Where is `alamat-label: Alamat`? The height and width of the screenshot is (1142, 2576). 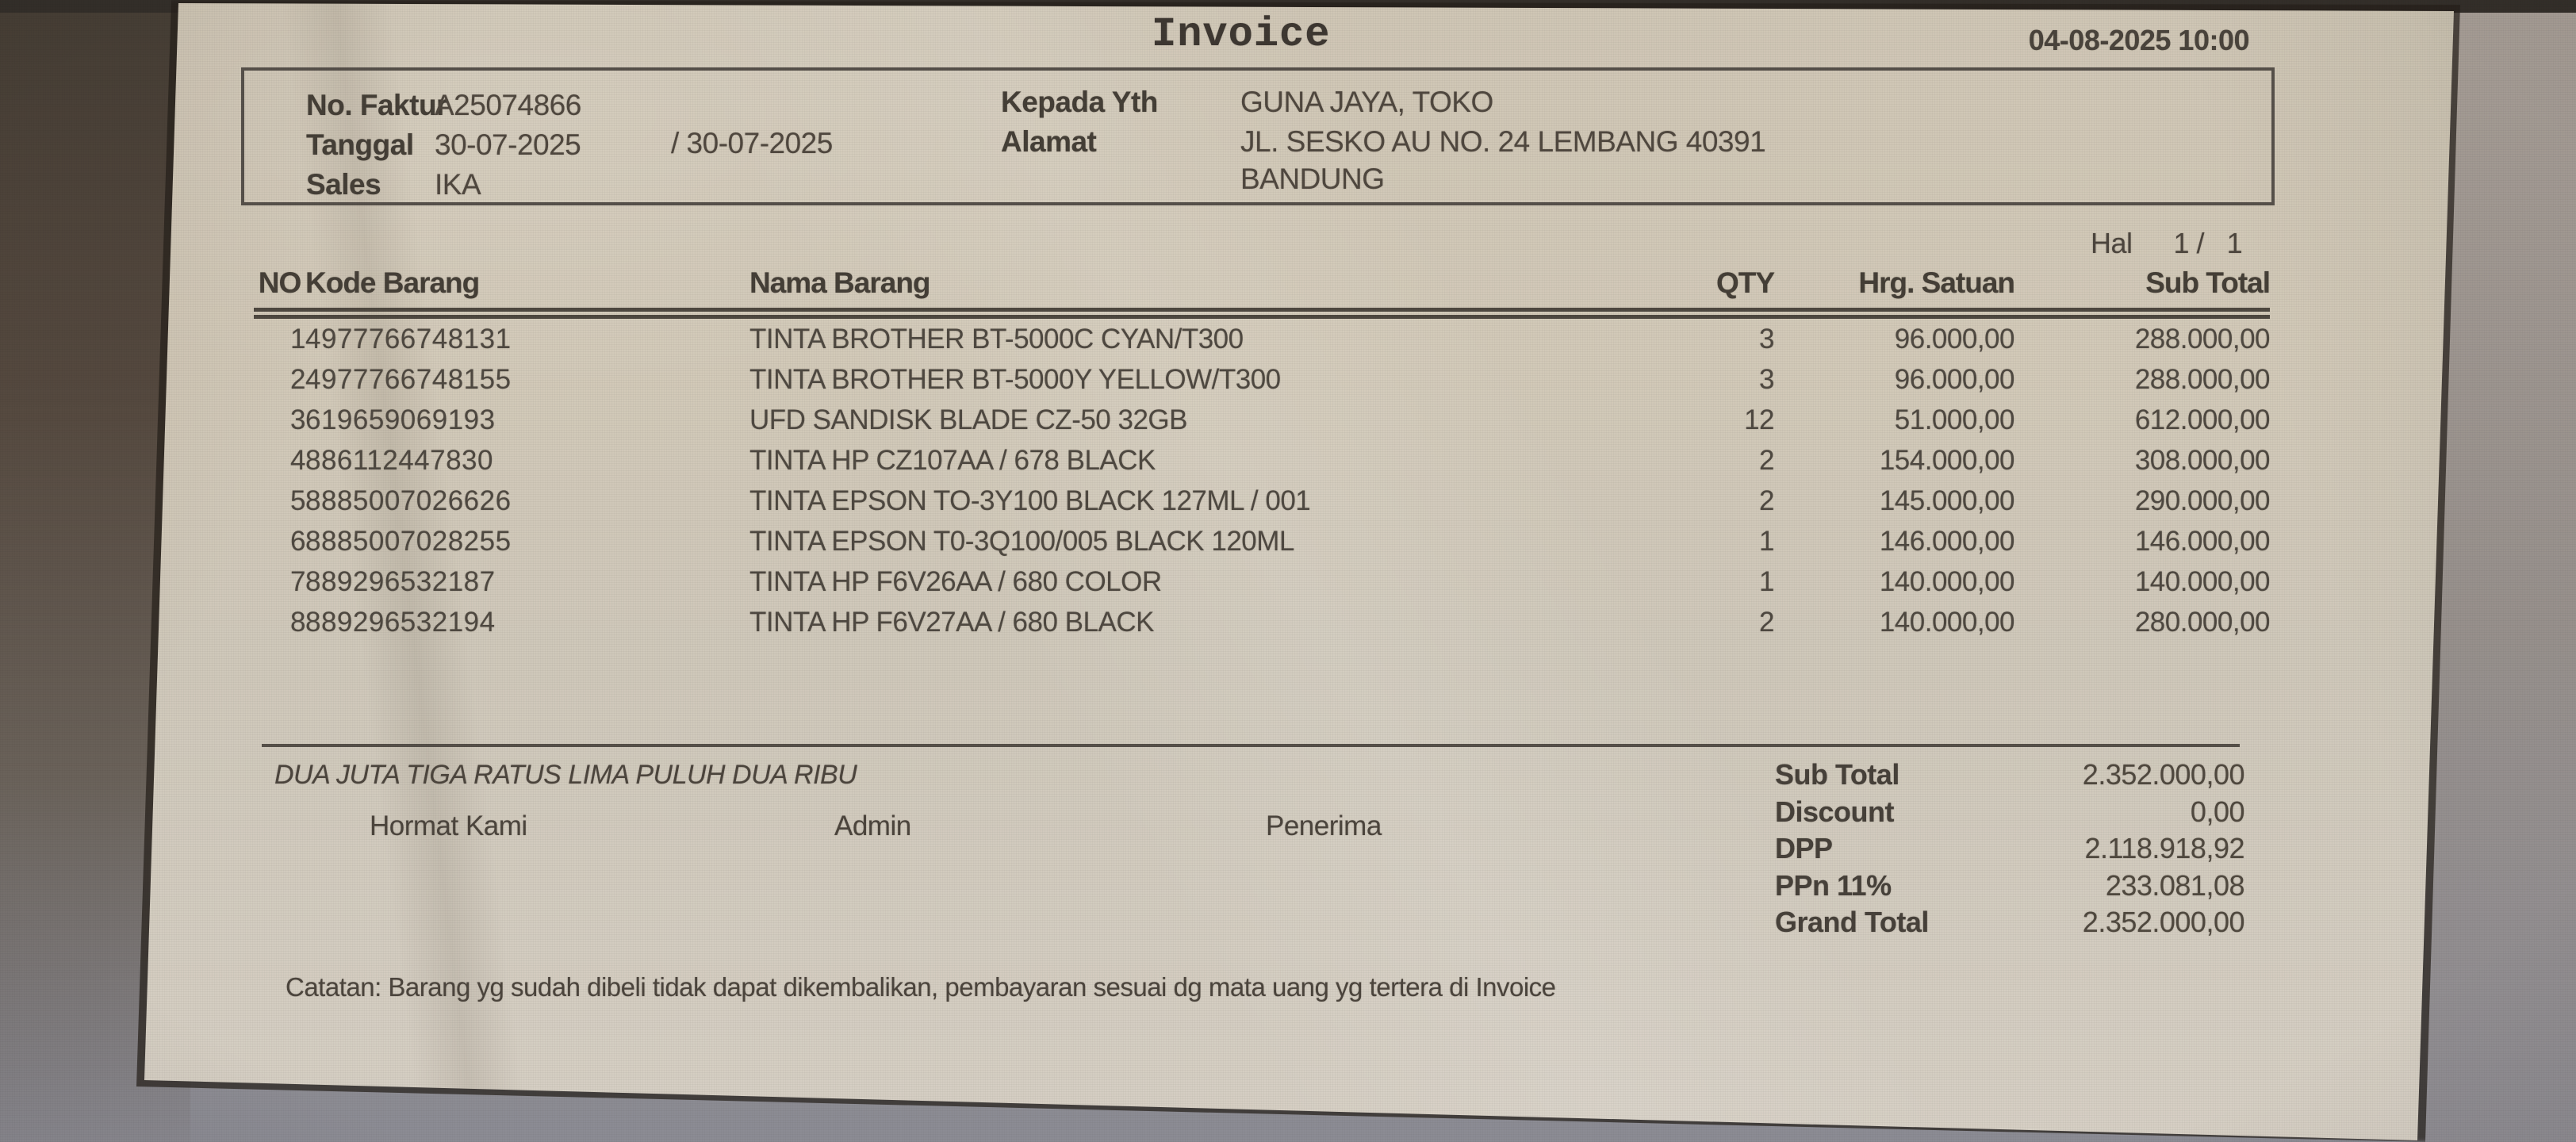 alamat-label: Alamat is located at coordinates (1049, 141).